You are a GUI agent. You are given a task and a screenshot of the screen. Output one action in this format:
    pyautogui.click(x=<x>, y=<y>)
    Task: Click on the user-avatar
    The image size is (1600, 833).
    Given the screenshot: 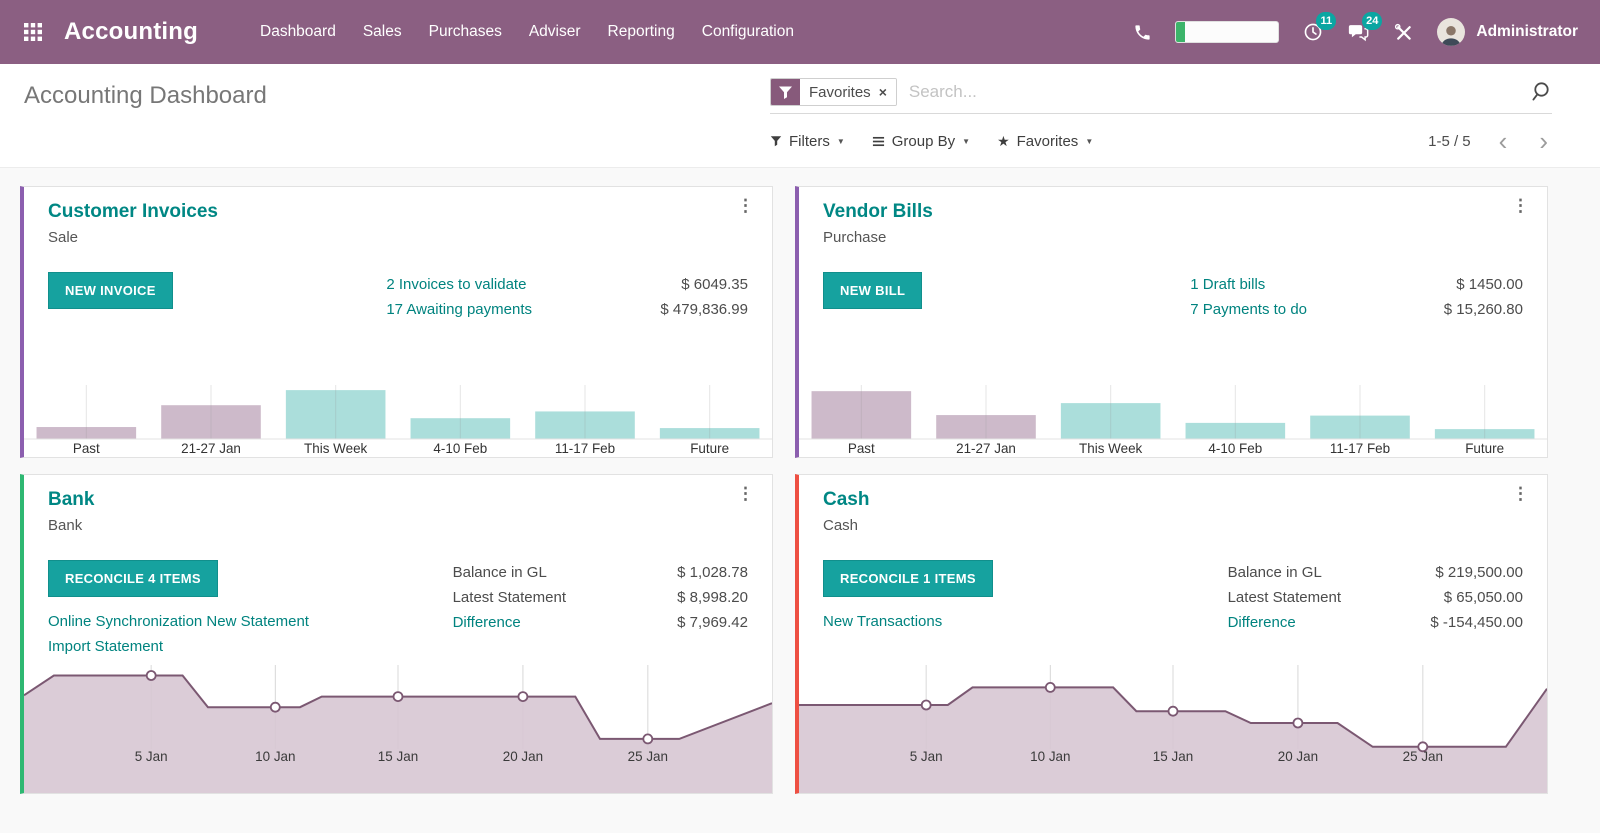 What is the action you would take?
    pyautogui.click(x=1451, y=32)
    